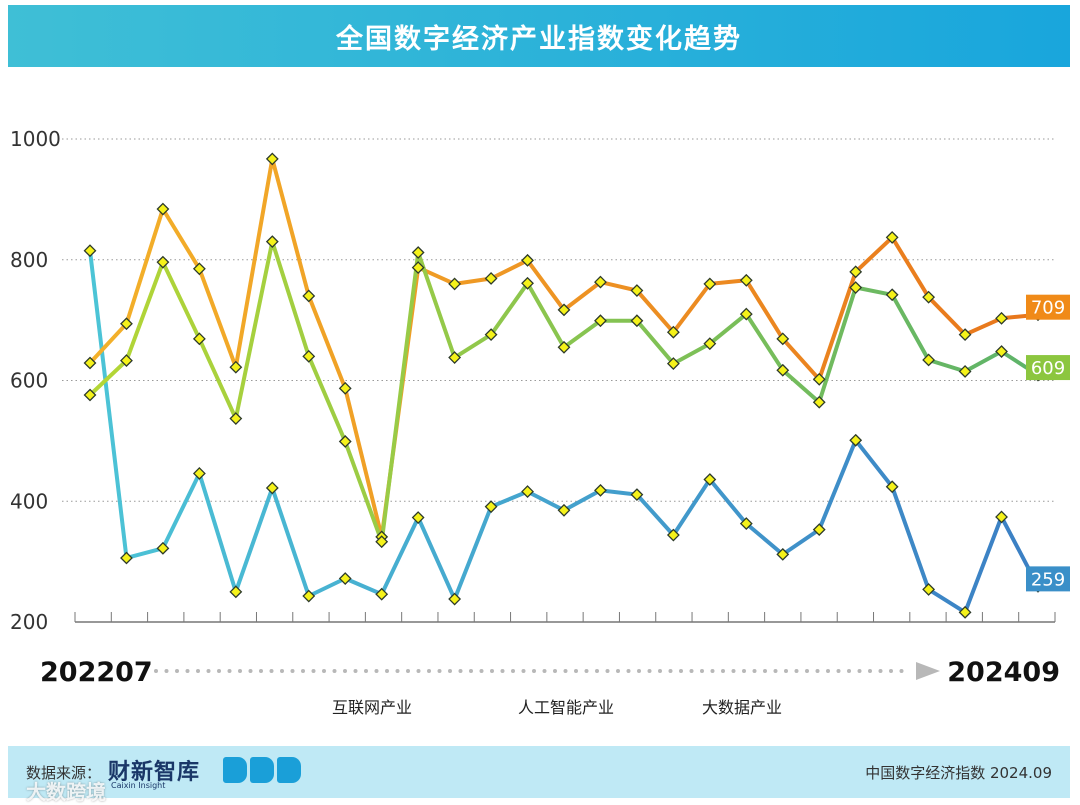 The width and height of the screenshot is (1080, 805). Describe the element at coordinates (928, 671) in the screenshot. I see `timeline-arrow-icon` at that location.